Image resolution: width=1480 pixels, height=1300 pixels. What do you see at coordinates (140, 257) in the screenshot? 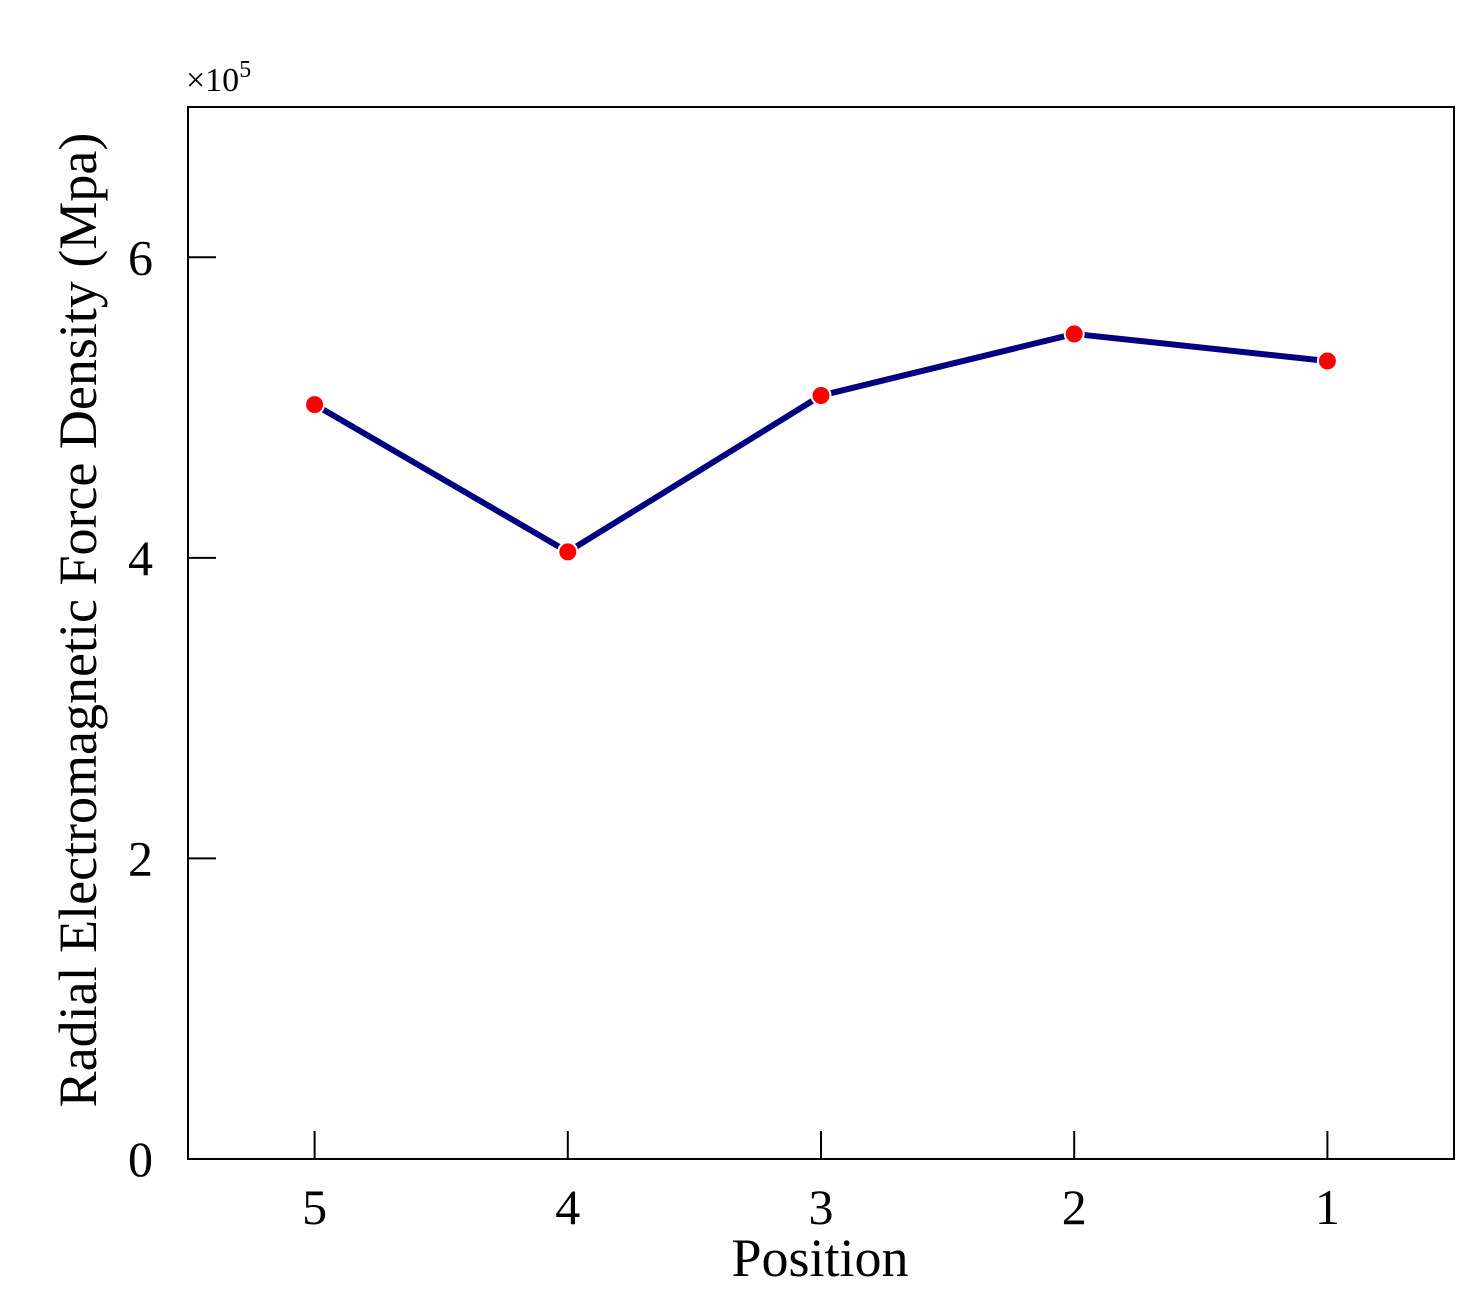
I see `y-tick-label: 6` at bounding box center [140, 257].